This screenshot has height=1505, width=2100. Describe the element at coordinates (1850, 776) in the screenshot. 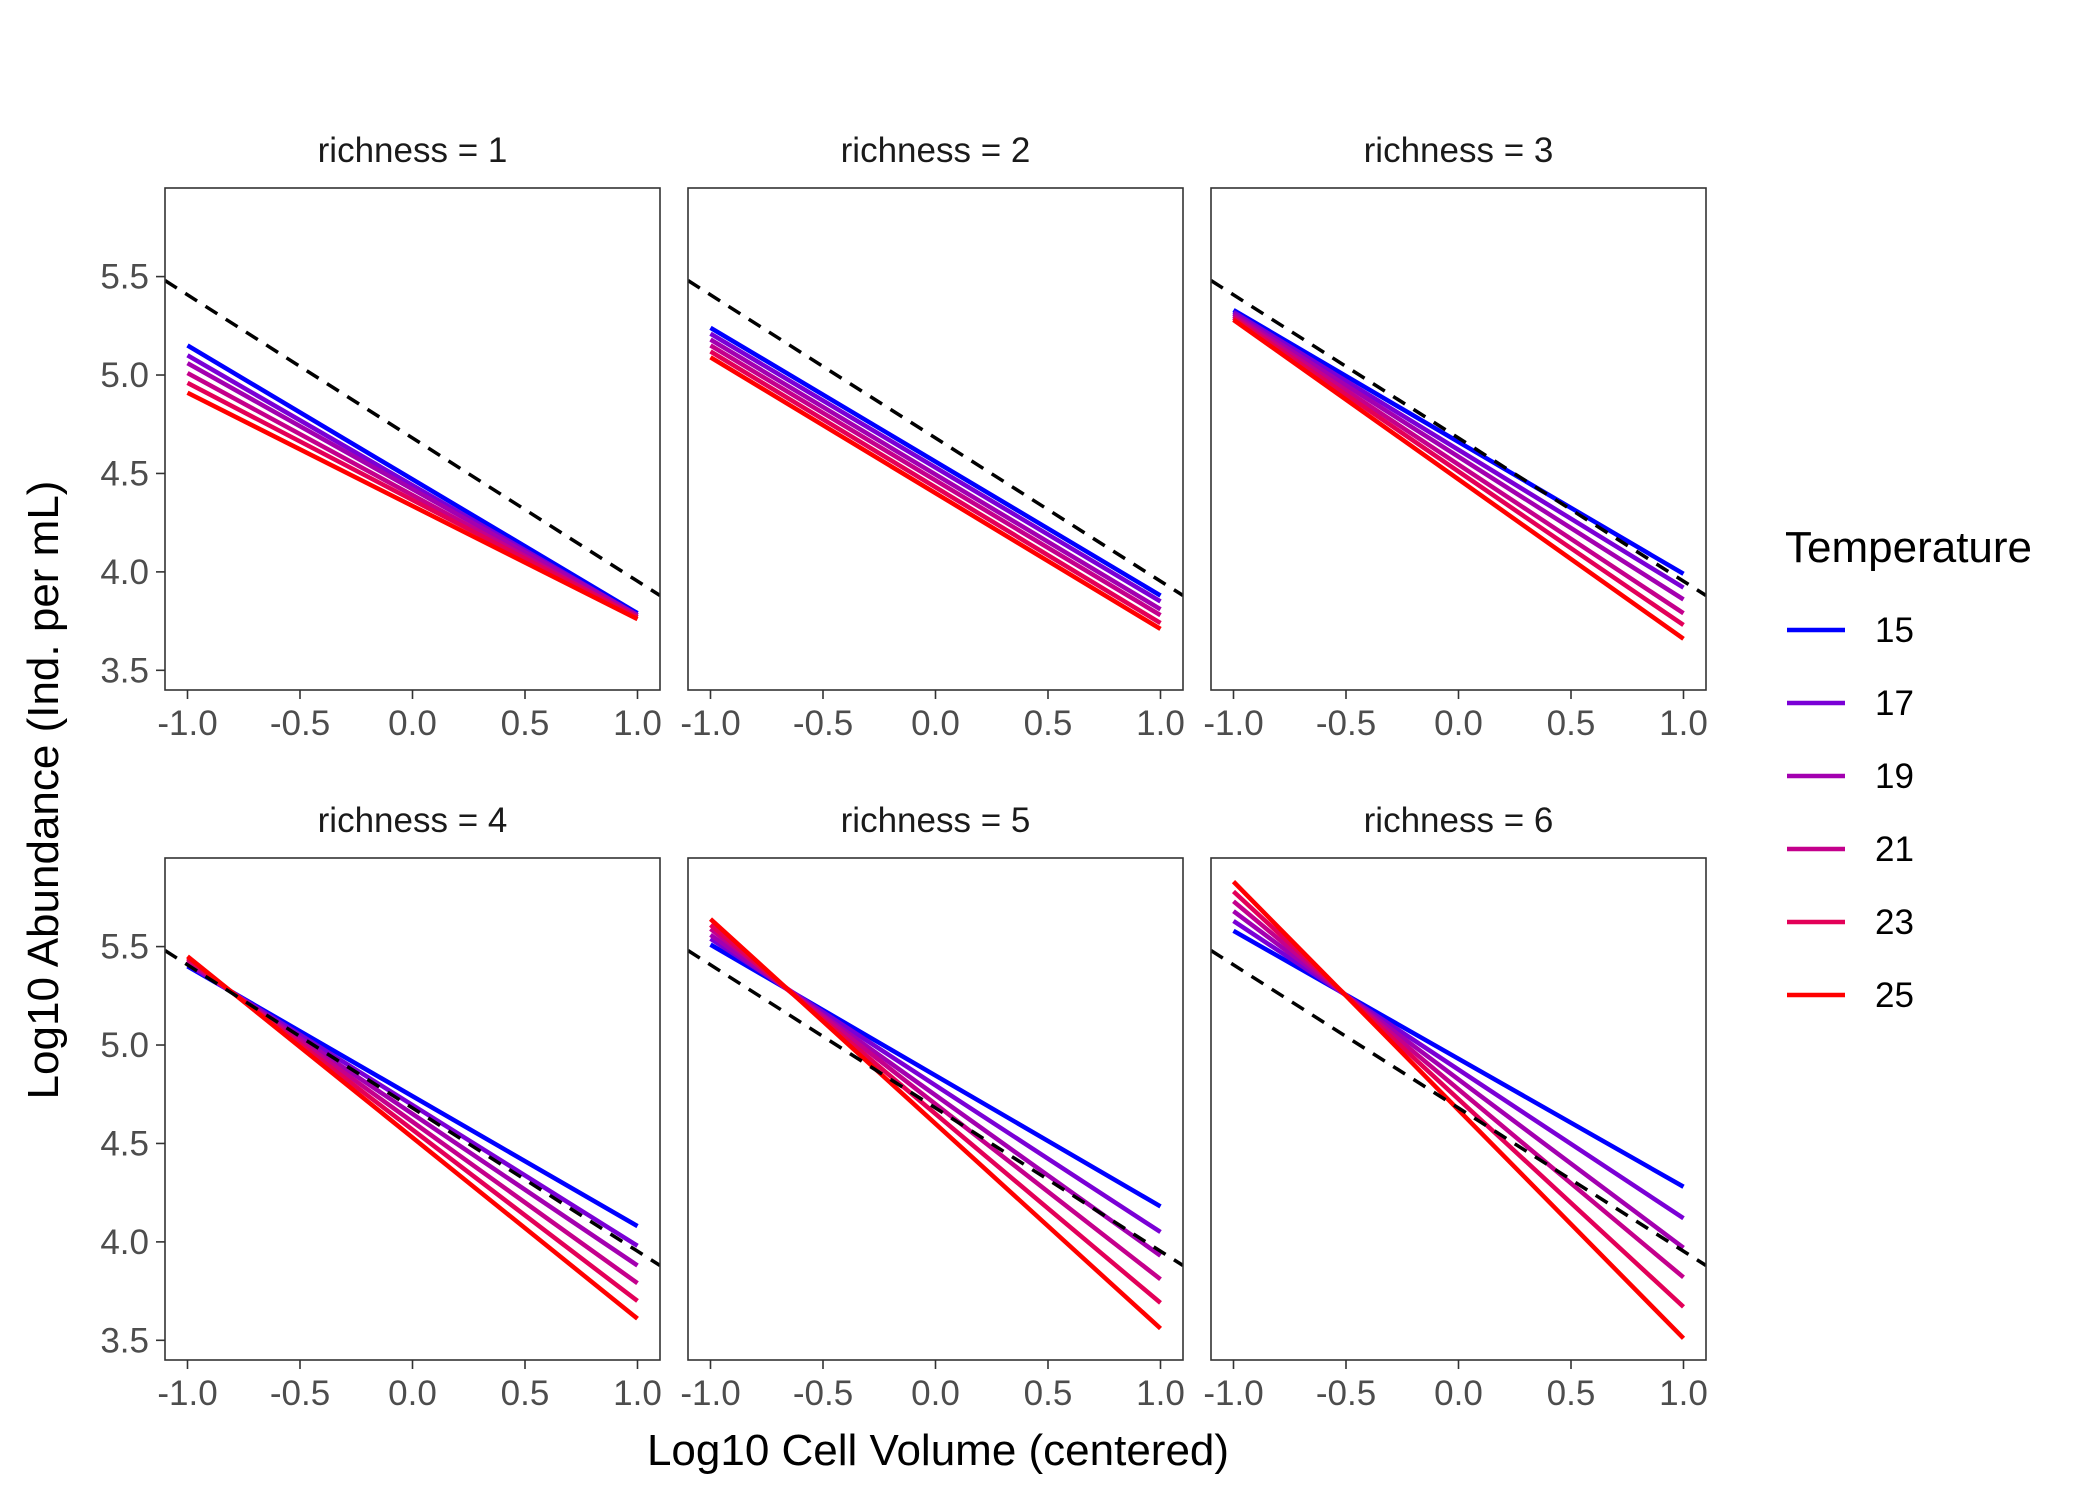

I see `legend-item-19: 19` at that location.